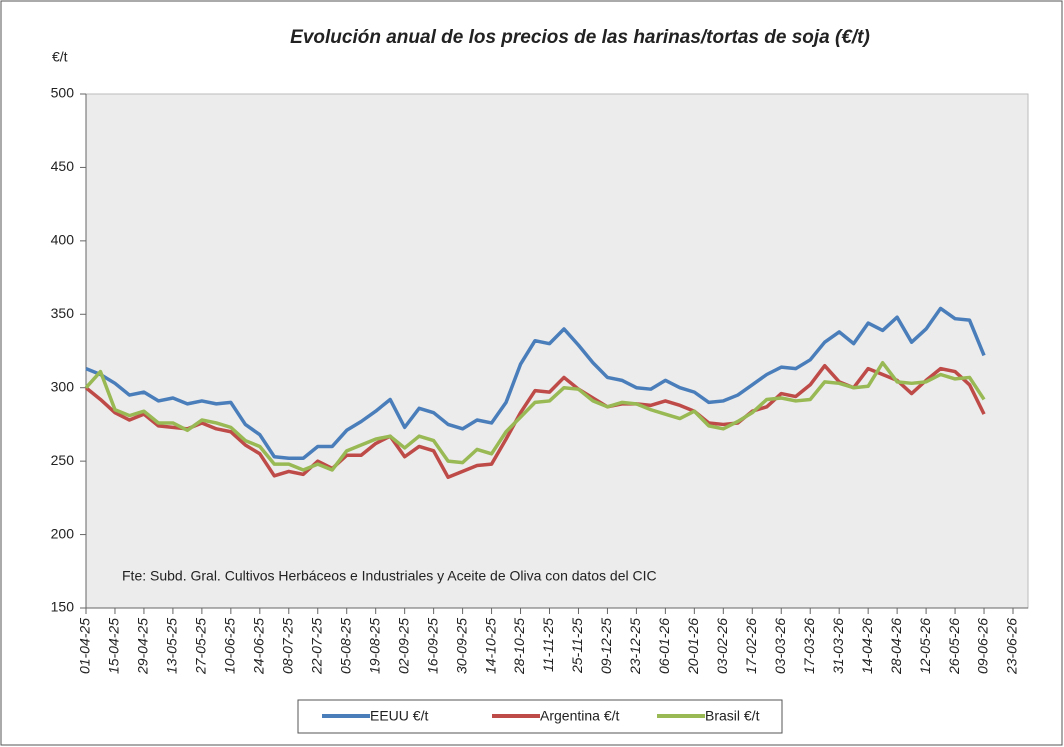 The width and height of the screenshot is (1064, 747). I want to click on y-tick-label: 300, so click(63, 386).